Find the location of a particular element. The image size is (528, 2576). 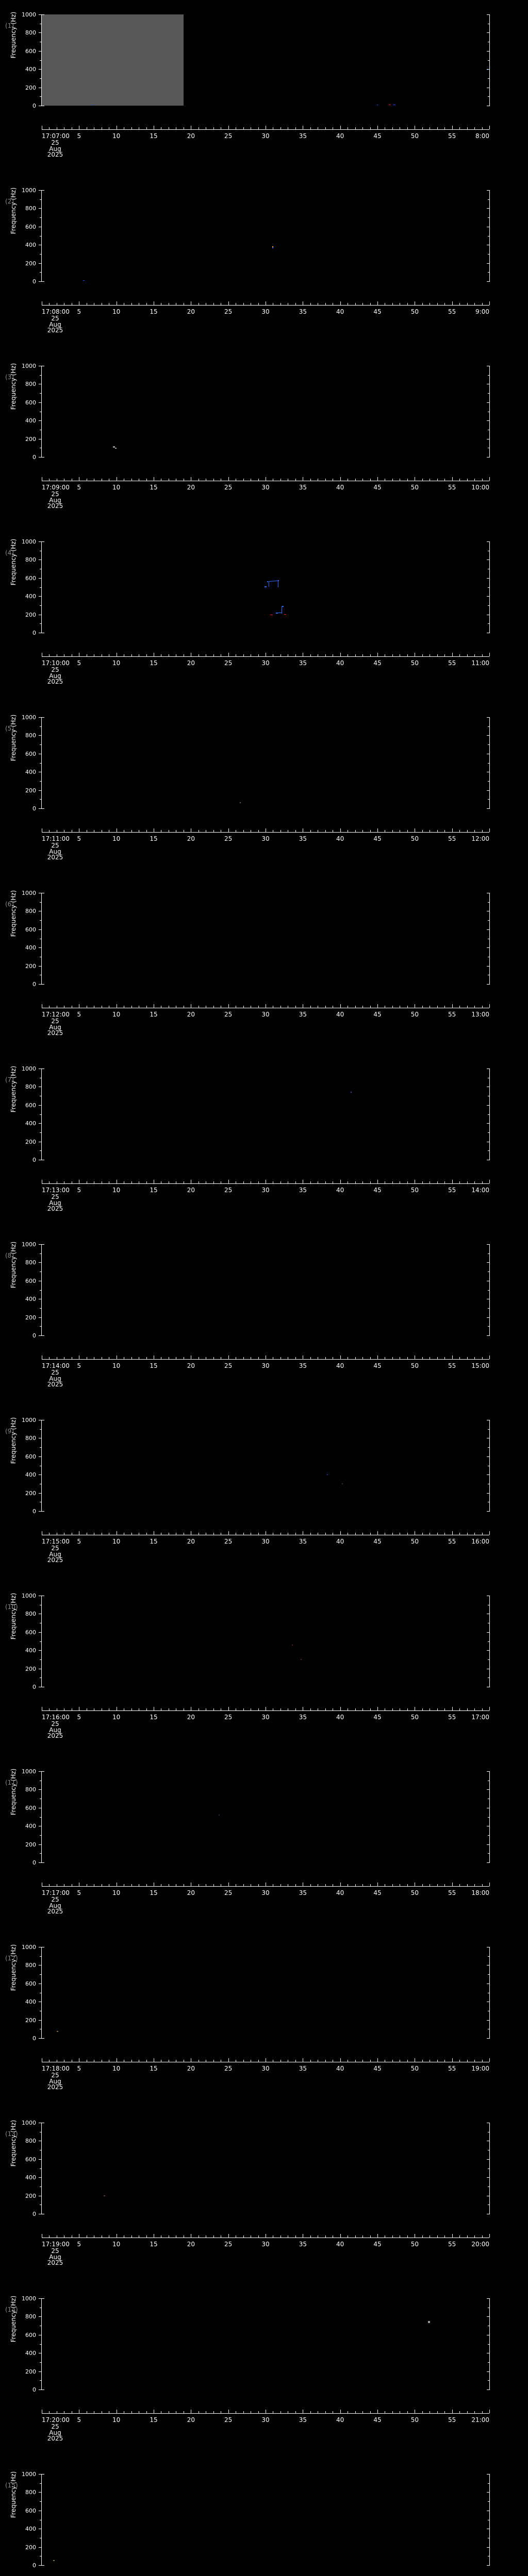

xaxis-tick-label: 15 is located at coordinates (154, 487).